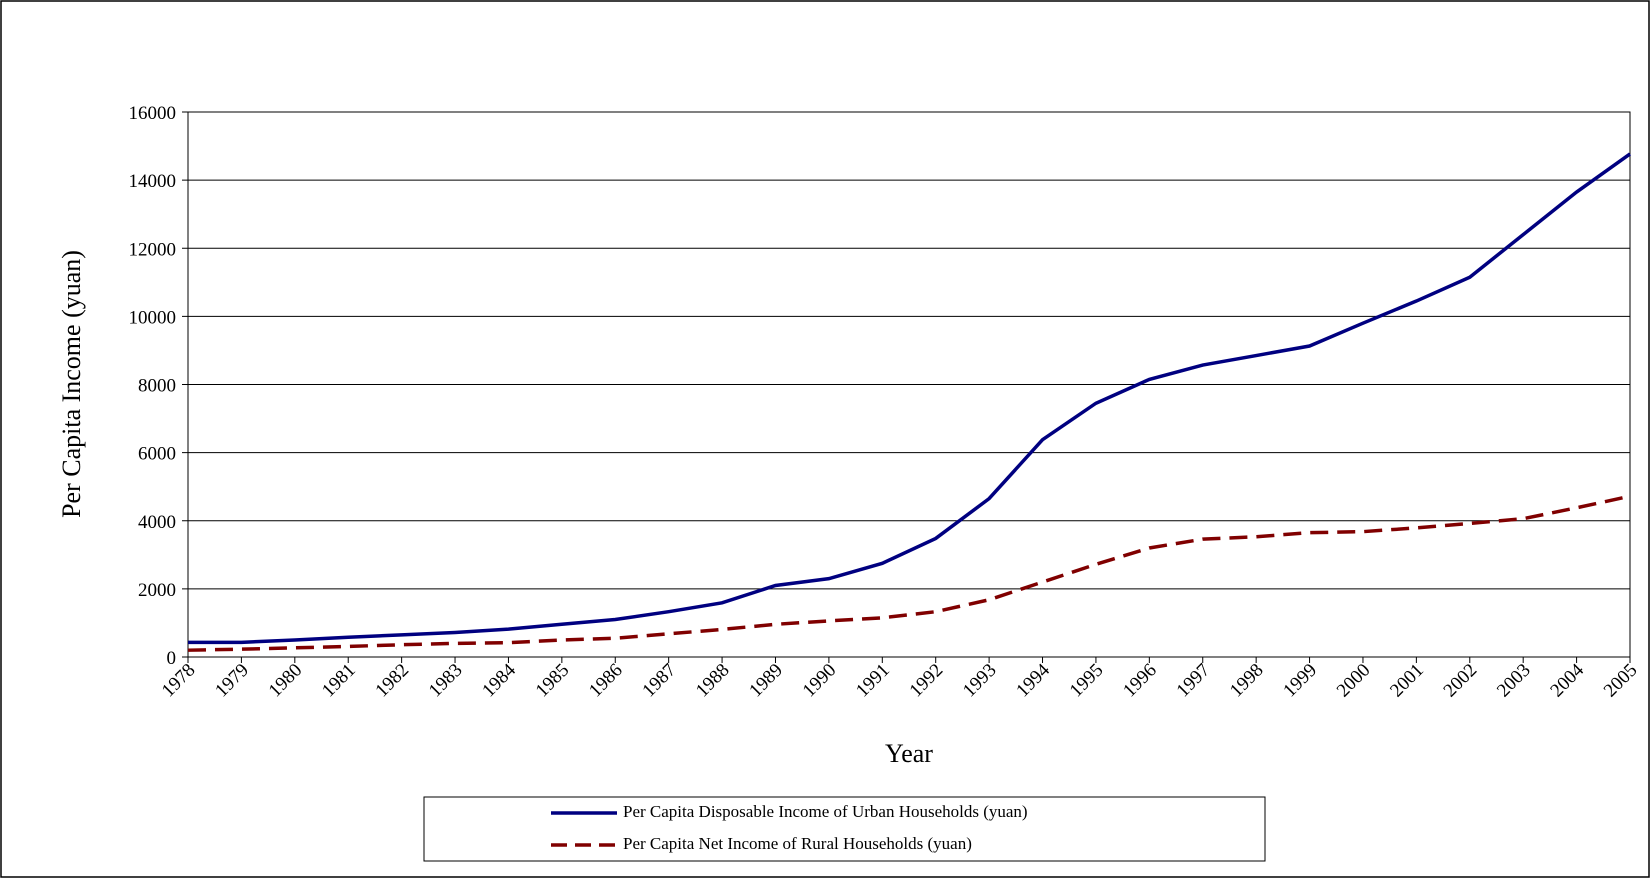  What do you see at coordinates (157, 386) in the screenshot?
I see `y-tick-label: 8000` at bounding box center [157, 386].